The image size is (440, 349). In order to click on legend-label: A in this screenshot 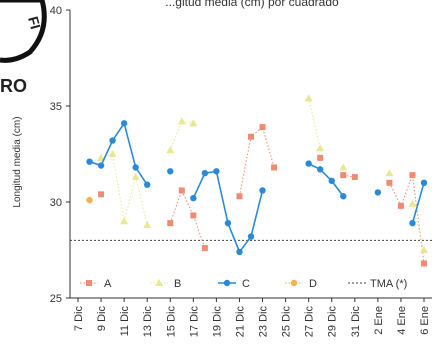, I will do `click(108, 284)`.